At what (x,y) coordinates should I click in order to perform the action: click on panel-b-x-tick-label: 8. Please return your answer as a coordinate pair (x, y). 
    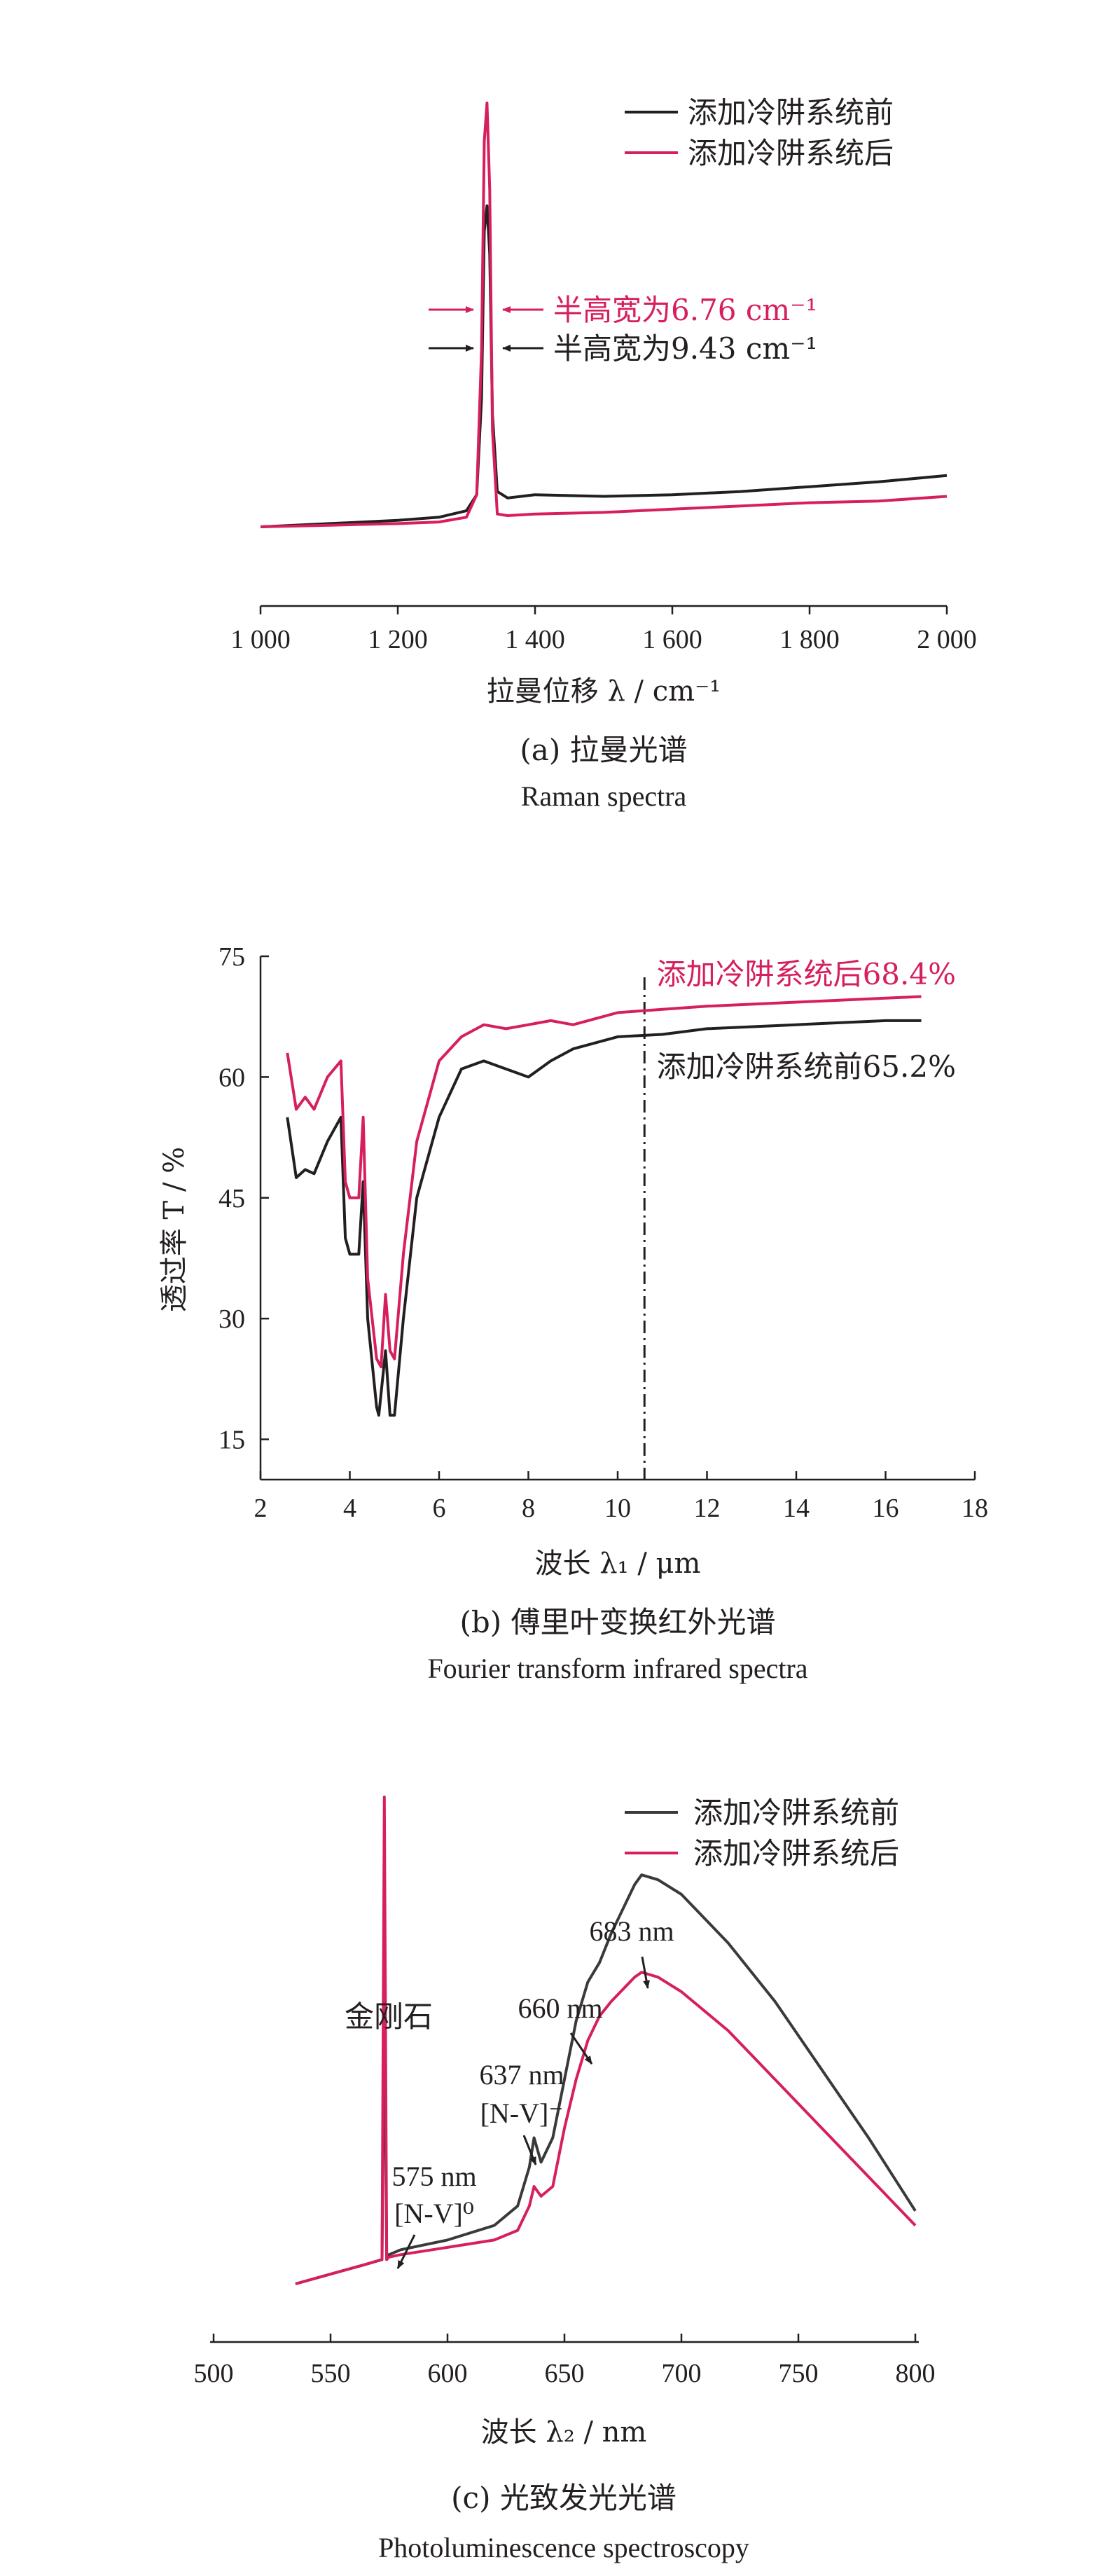
    Looking at the image, I should click on (528, 1508).